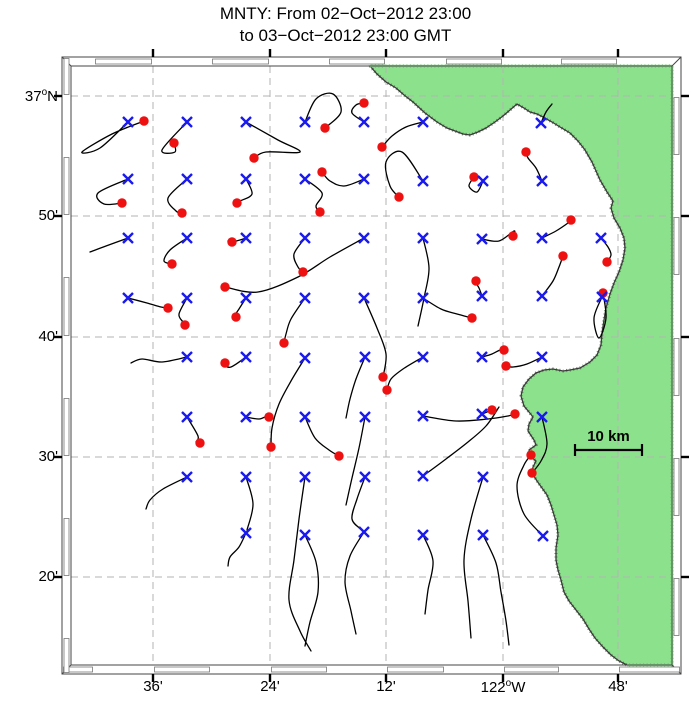 This screenshot has width=691, height=710. I want to click on chart-title-line1: MNTY: From 02−Oct−2012 23:00, so click(345, 13).